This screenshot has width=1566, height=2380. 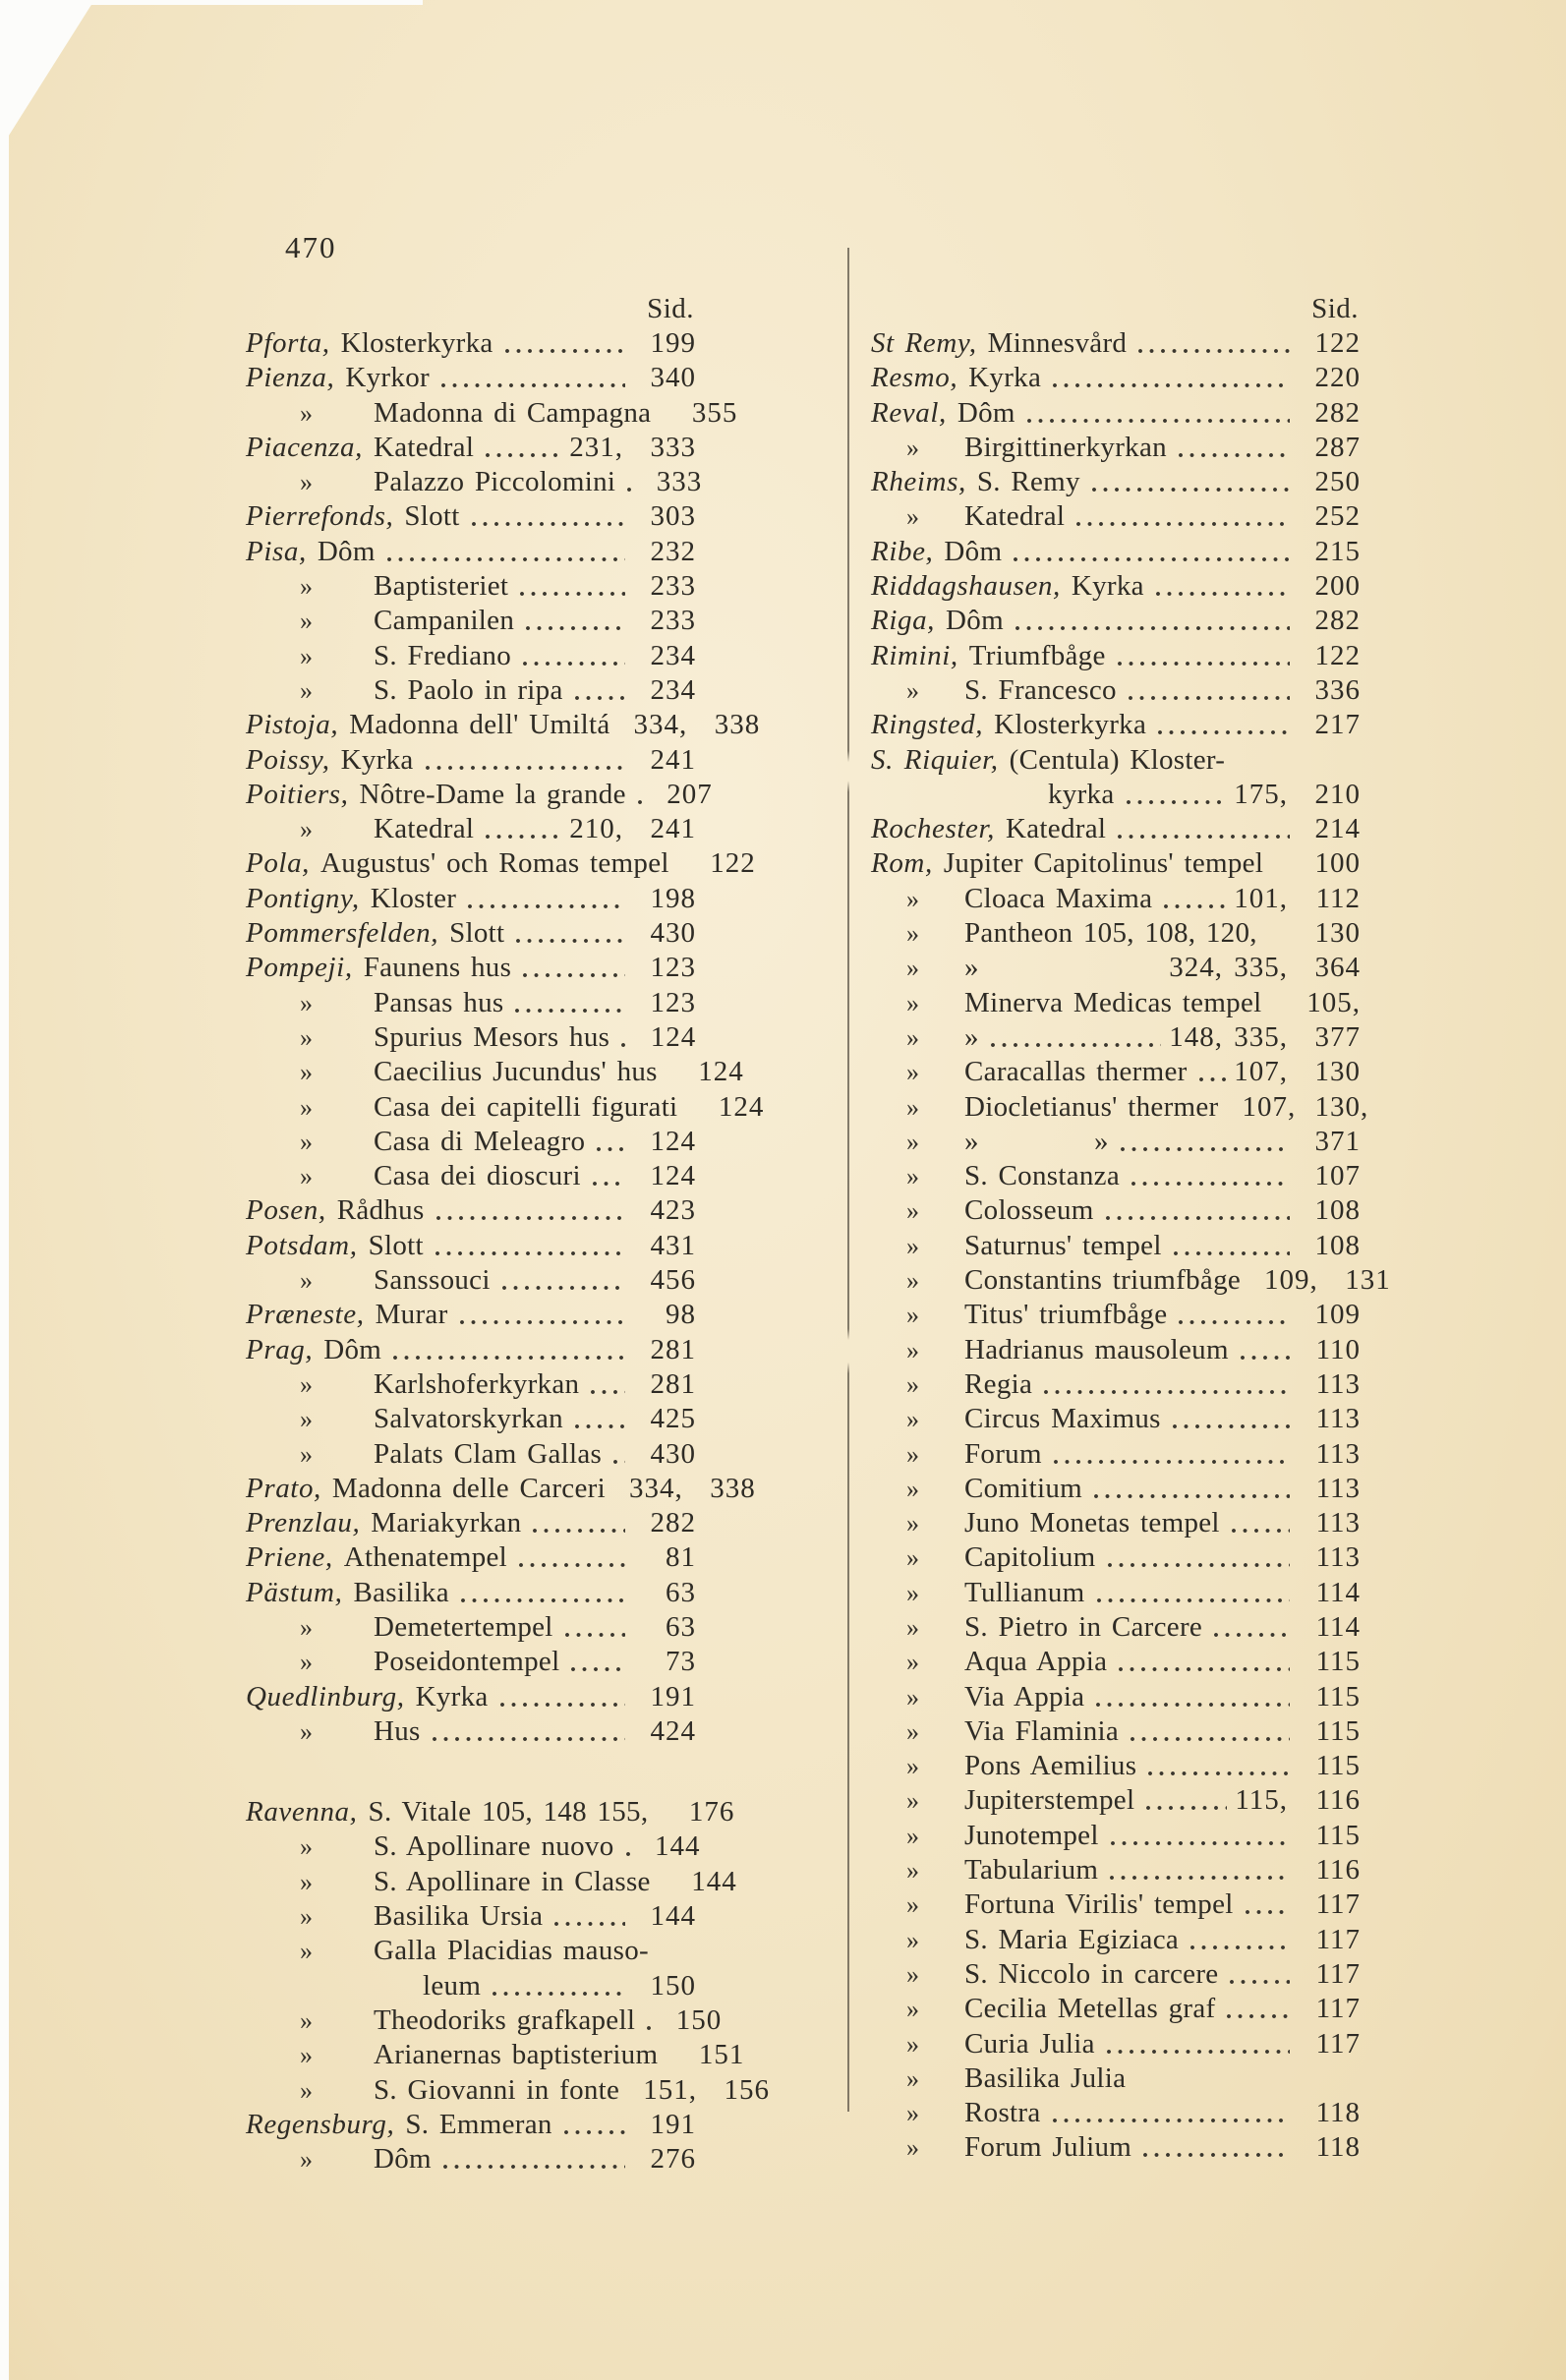 What do you see at coordinates (1116, 968) in the screenshot?
I see `index-entry: » » 324, 335, 364` at bounding box center [1116, 968].